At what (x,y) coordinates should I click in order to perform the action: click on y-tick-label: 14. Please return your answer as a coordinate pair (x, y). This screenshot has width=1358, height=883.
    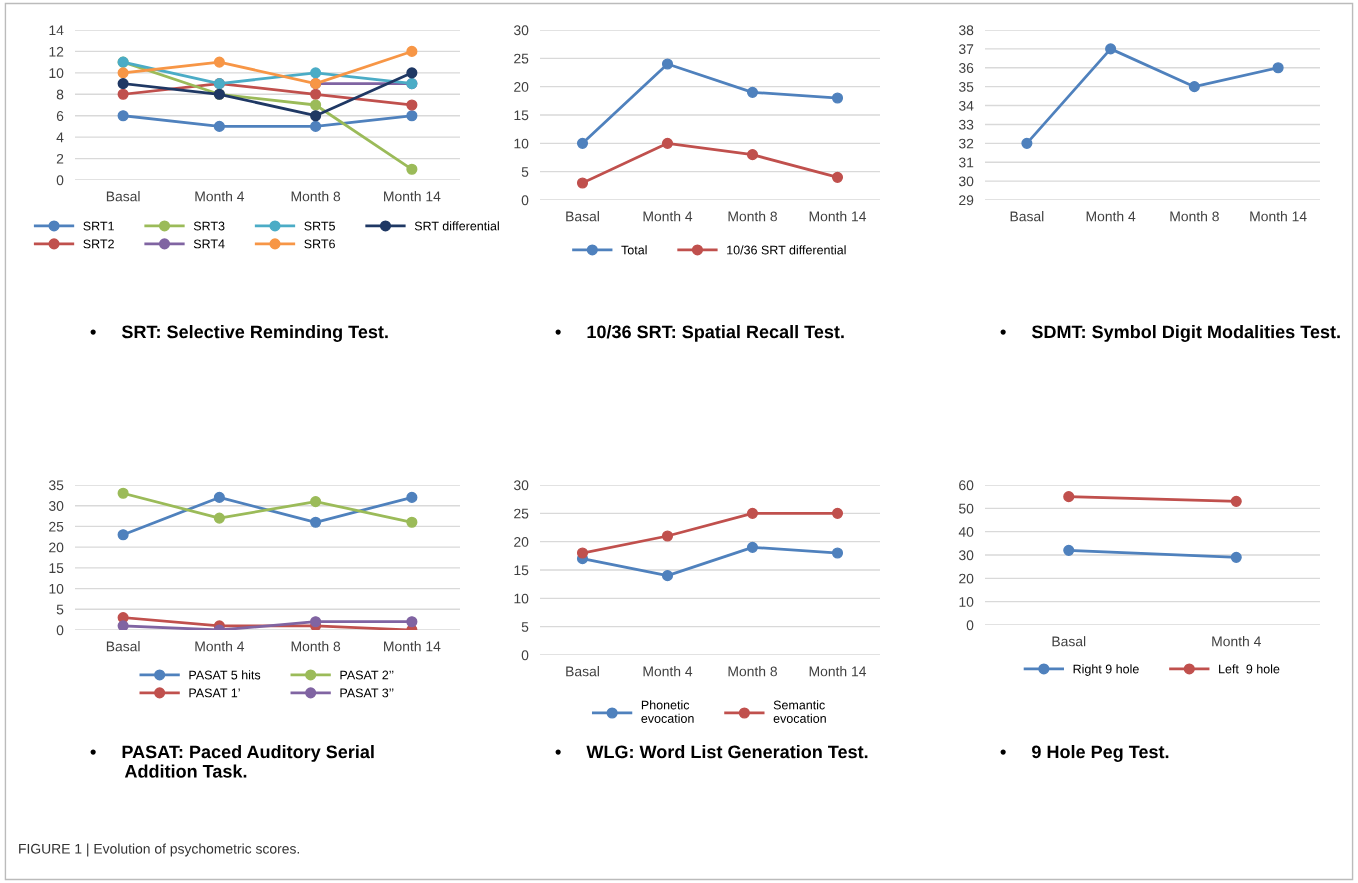
    Looking at the image, I should click on (56, 30).